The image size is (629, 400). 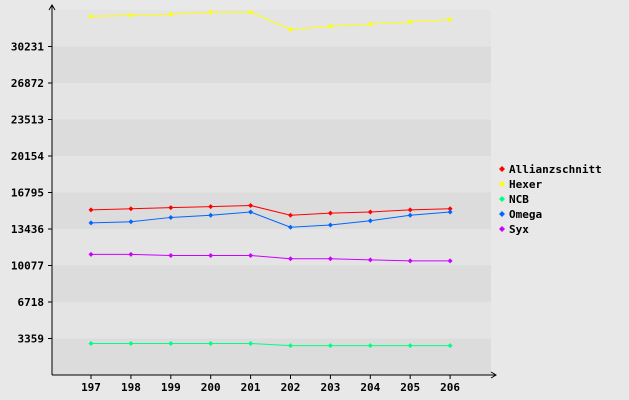 What do you see at coordinates (27, 120) in the screenshot?
I see `y-tick-label: 23513` at bounding box center [27, 120].